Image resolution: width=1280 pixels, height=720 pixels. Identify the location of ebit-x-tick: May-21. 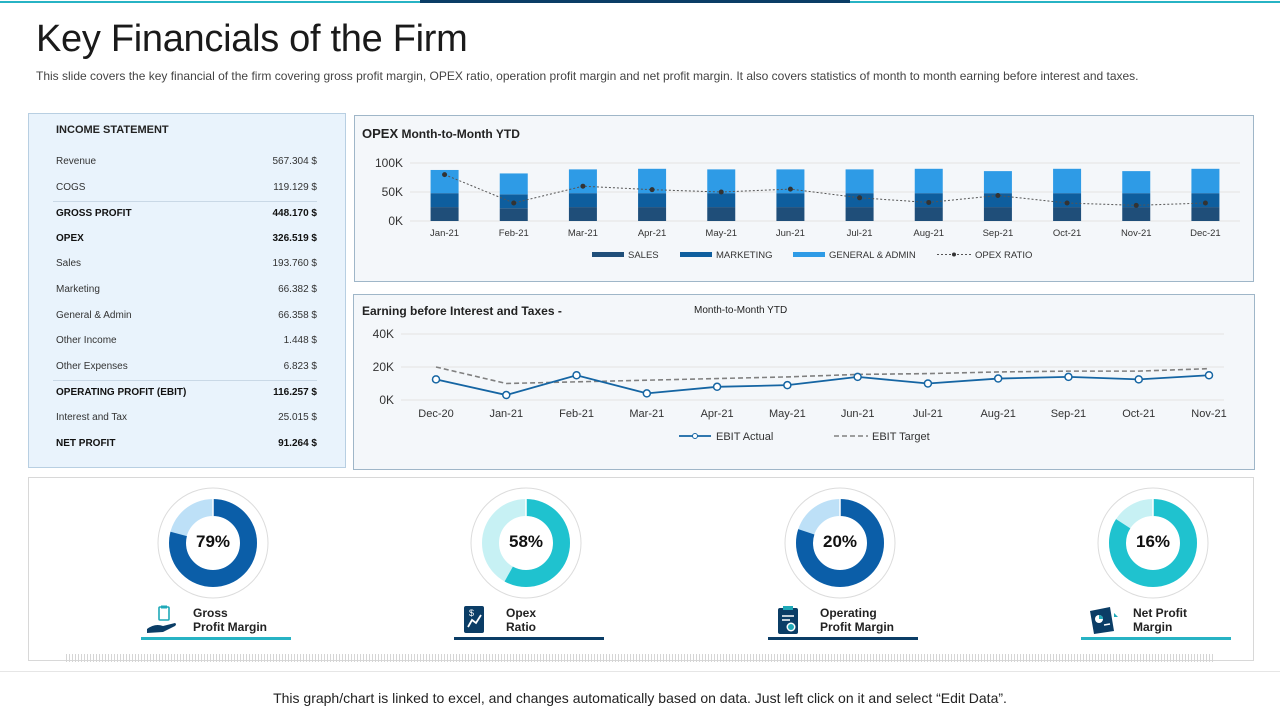
(787, 414).